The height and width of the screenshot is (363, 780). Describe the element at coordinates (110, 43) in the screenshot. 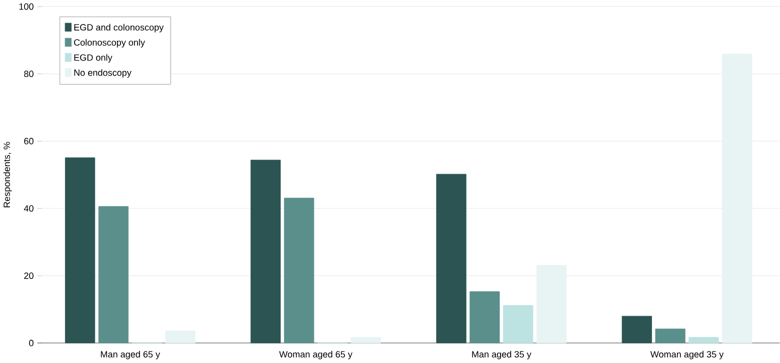

I see `legend-label: Colonoscopy only` at that location.